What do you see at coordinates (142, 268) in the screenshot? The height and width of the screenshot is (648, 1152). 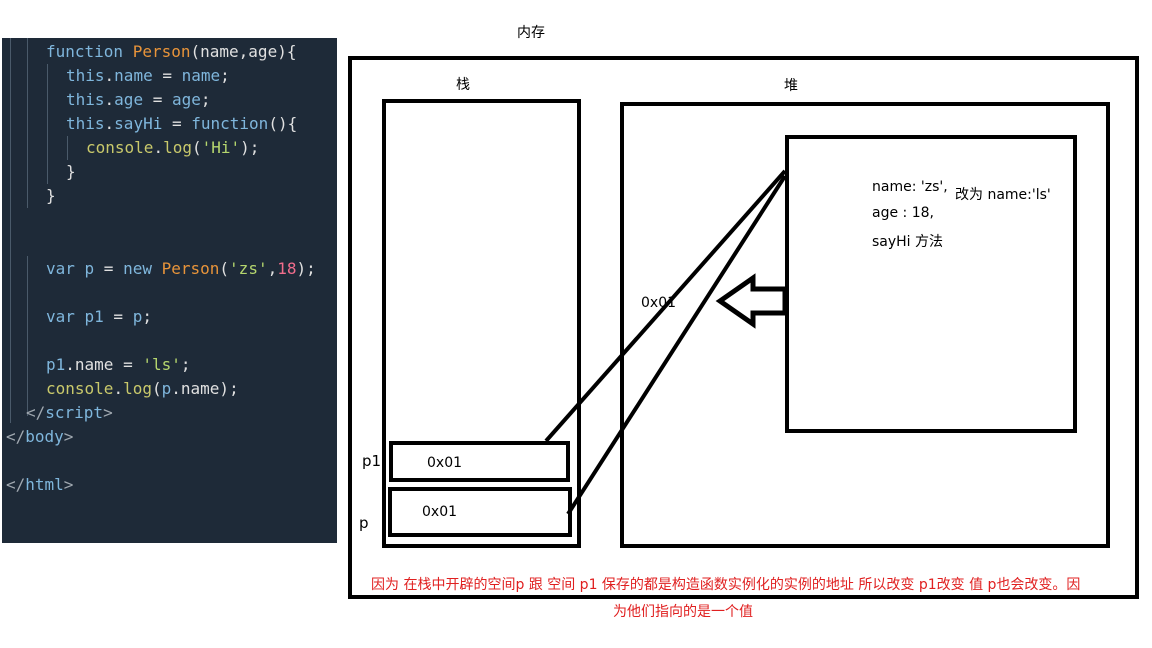 I see `code-token: new` at bounding box center [142, 268].